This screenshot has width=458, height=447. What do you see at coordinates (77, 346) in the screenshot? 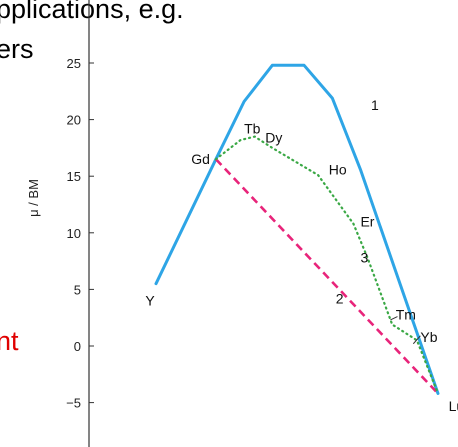
I see `y-tick-label: 0` at bounding box center [77, 346].